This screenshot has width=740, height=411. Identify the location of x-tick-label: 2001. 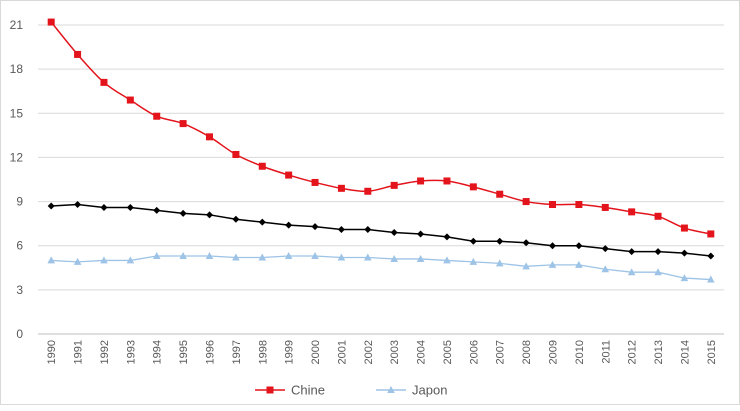
(342, 352).